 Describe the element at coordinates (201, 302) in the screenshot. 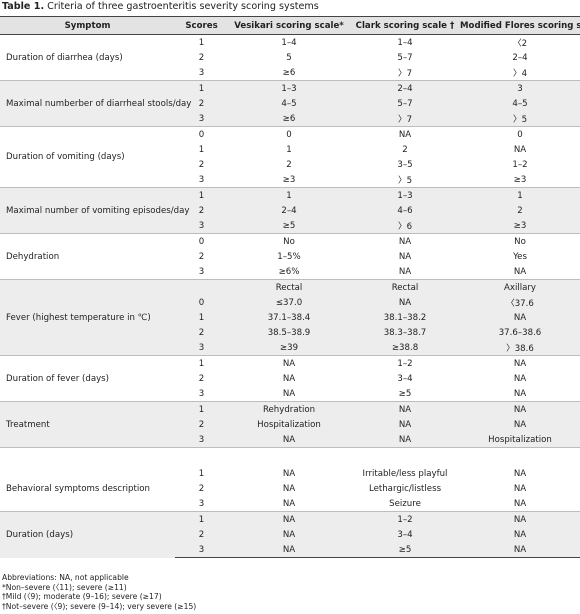

I see `score-cell: 0` at that location.